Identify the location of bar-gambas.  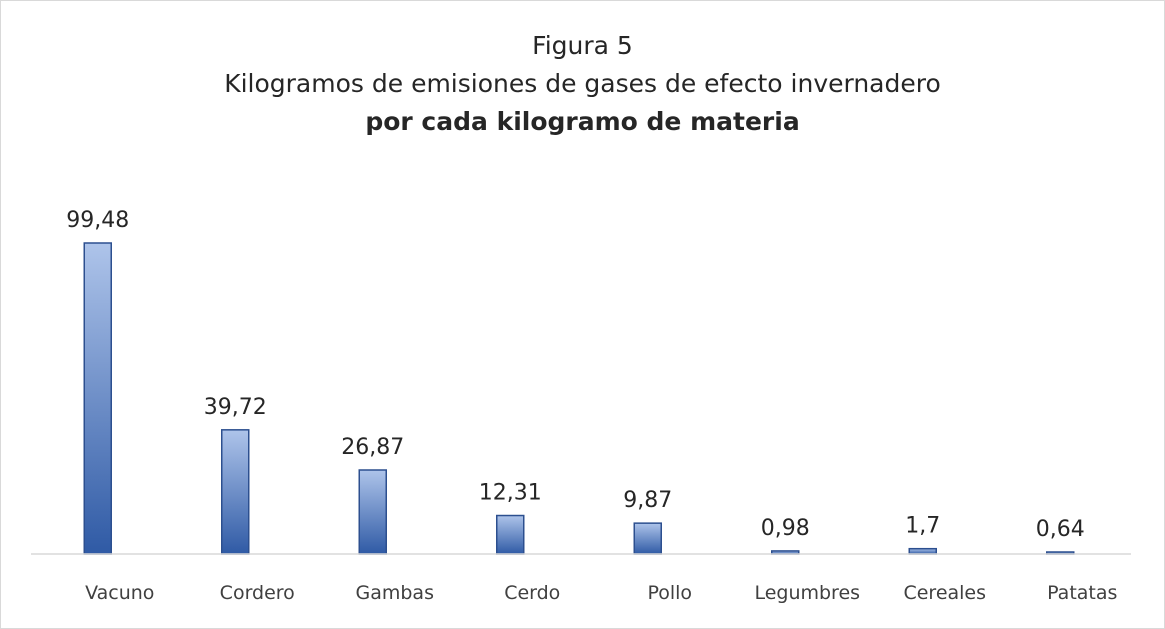
(372, 512).